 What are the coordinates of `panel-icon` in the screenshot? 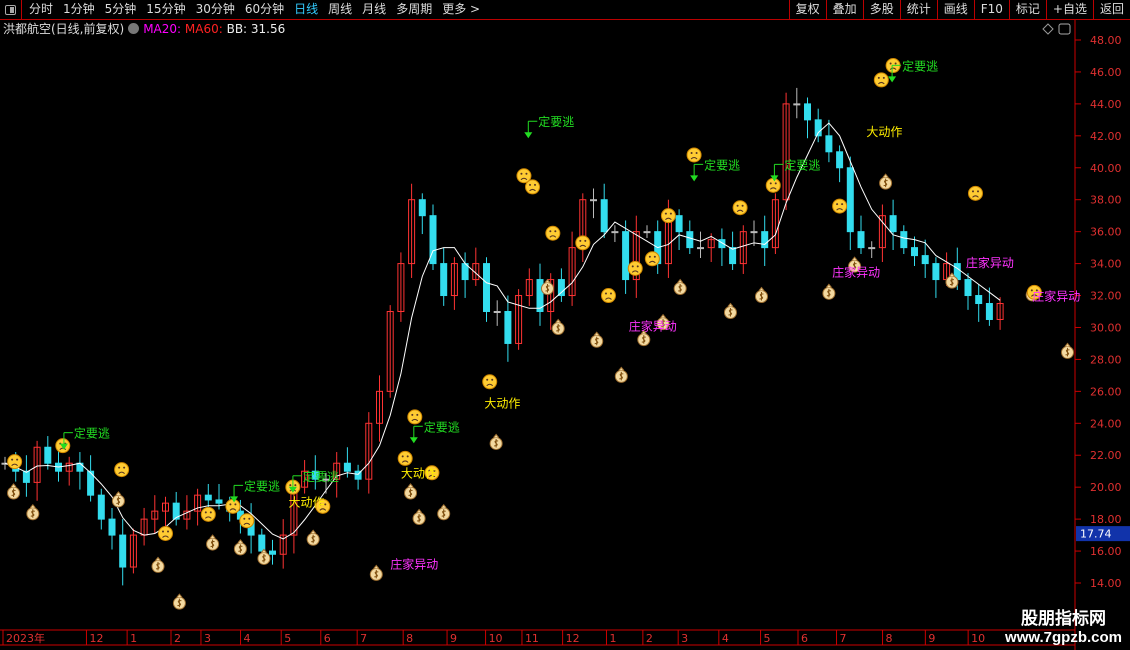 It's located at (10, 9).